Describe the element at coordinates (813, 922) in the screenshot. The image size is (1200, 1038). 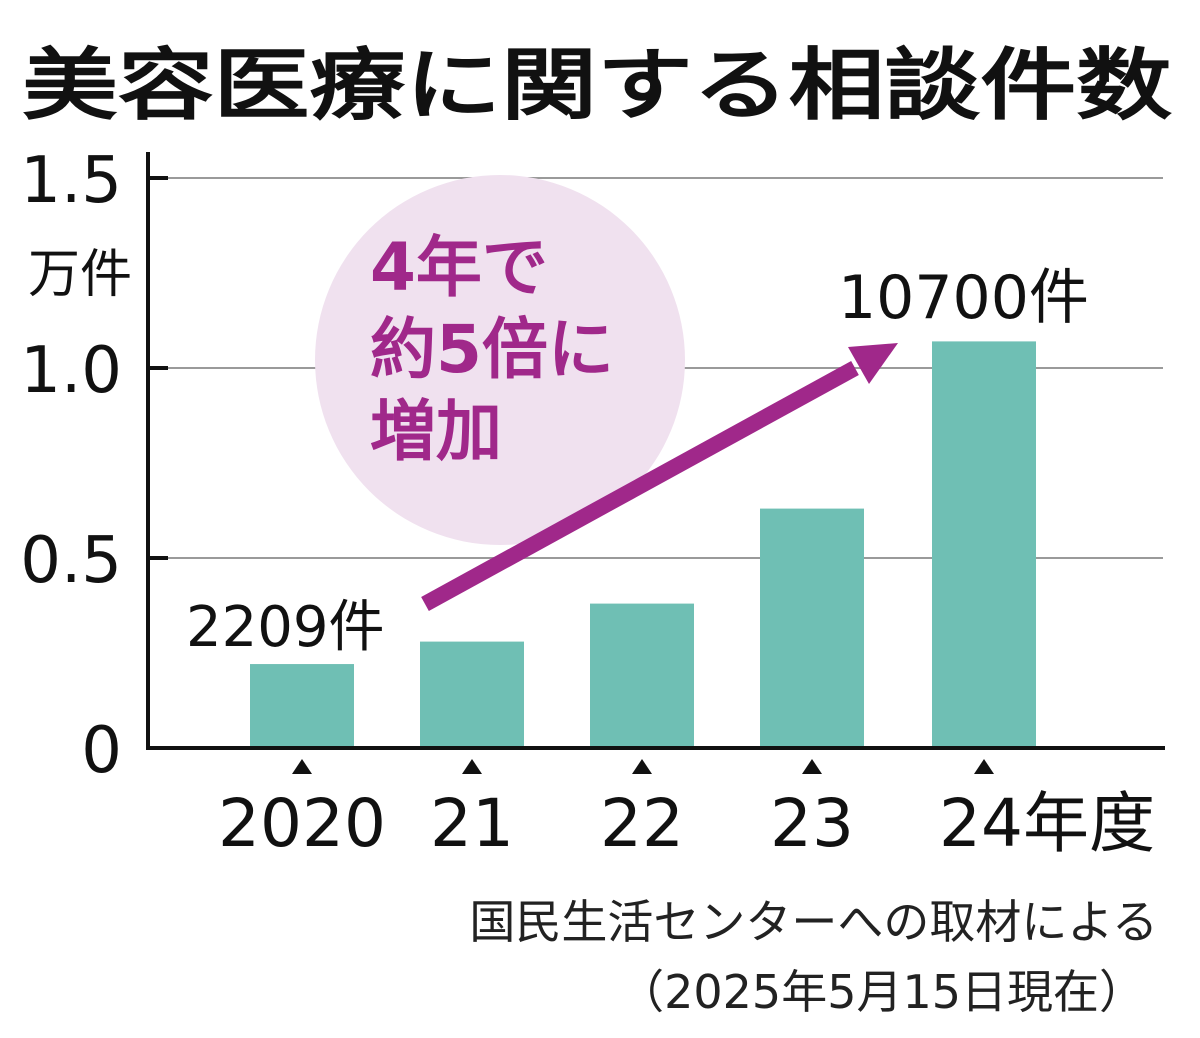
I see `source-note: 国民生活センターへの取材による` at that location.